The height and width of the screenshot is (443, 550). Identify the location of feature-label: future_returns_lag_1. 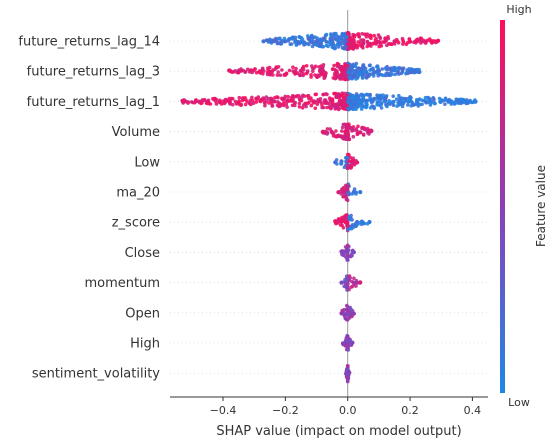
(93, 102).